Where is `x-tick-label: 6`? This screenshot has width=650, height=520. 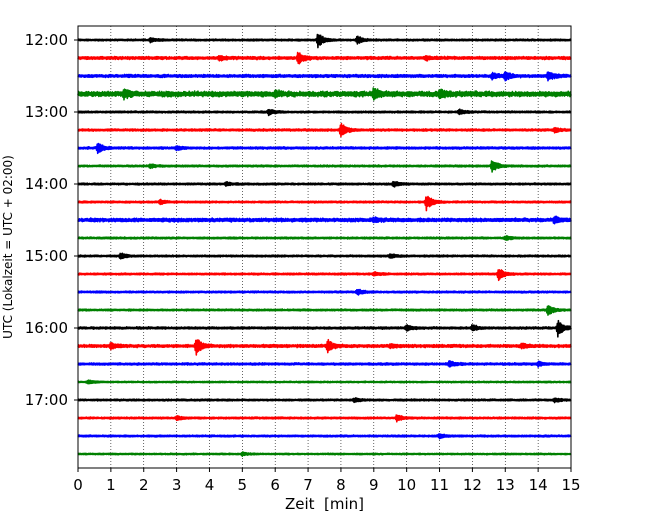 x-tick-label: 6 is located at coordinates (275, 485).